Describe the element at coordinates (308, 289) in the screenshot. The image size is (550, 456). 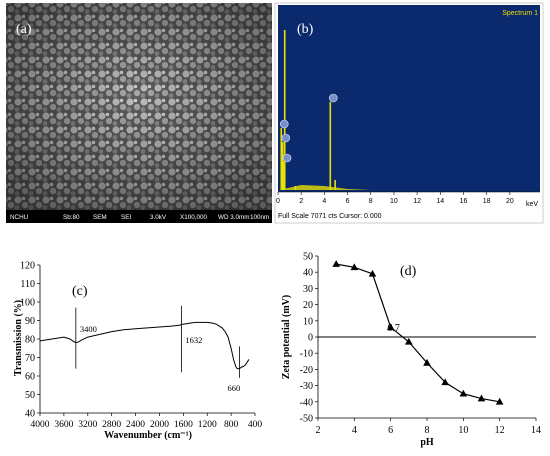
I see `zeta-y-tick-label: 30` at that location.